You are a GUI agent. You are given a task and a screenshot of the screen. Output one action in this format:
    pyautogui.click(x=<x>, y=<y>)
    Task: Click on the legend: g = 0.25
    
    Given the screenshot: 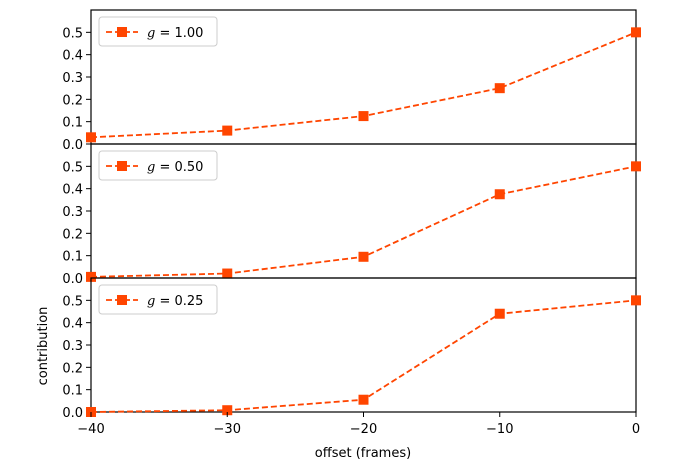 What is the action you would take?
    pyautogui.click(x=158, y=299)
    